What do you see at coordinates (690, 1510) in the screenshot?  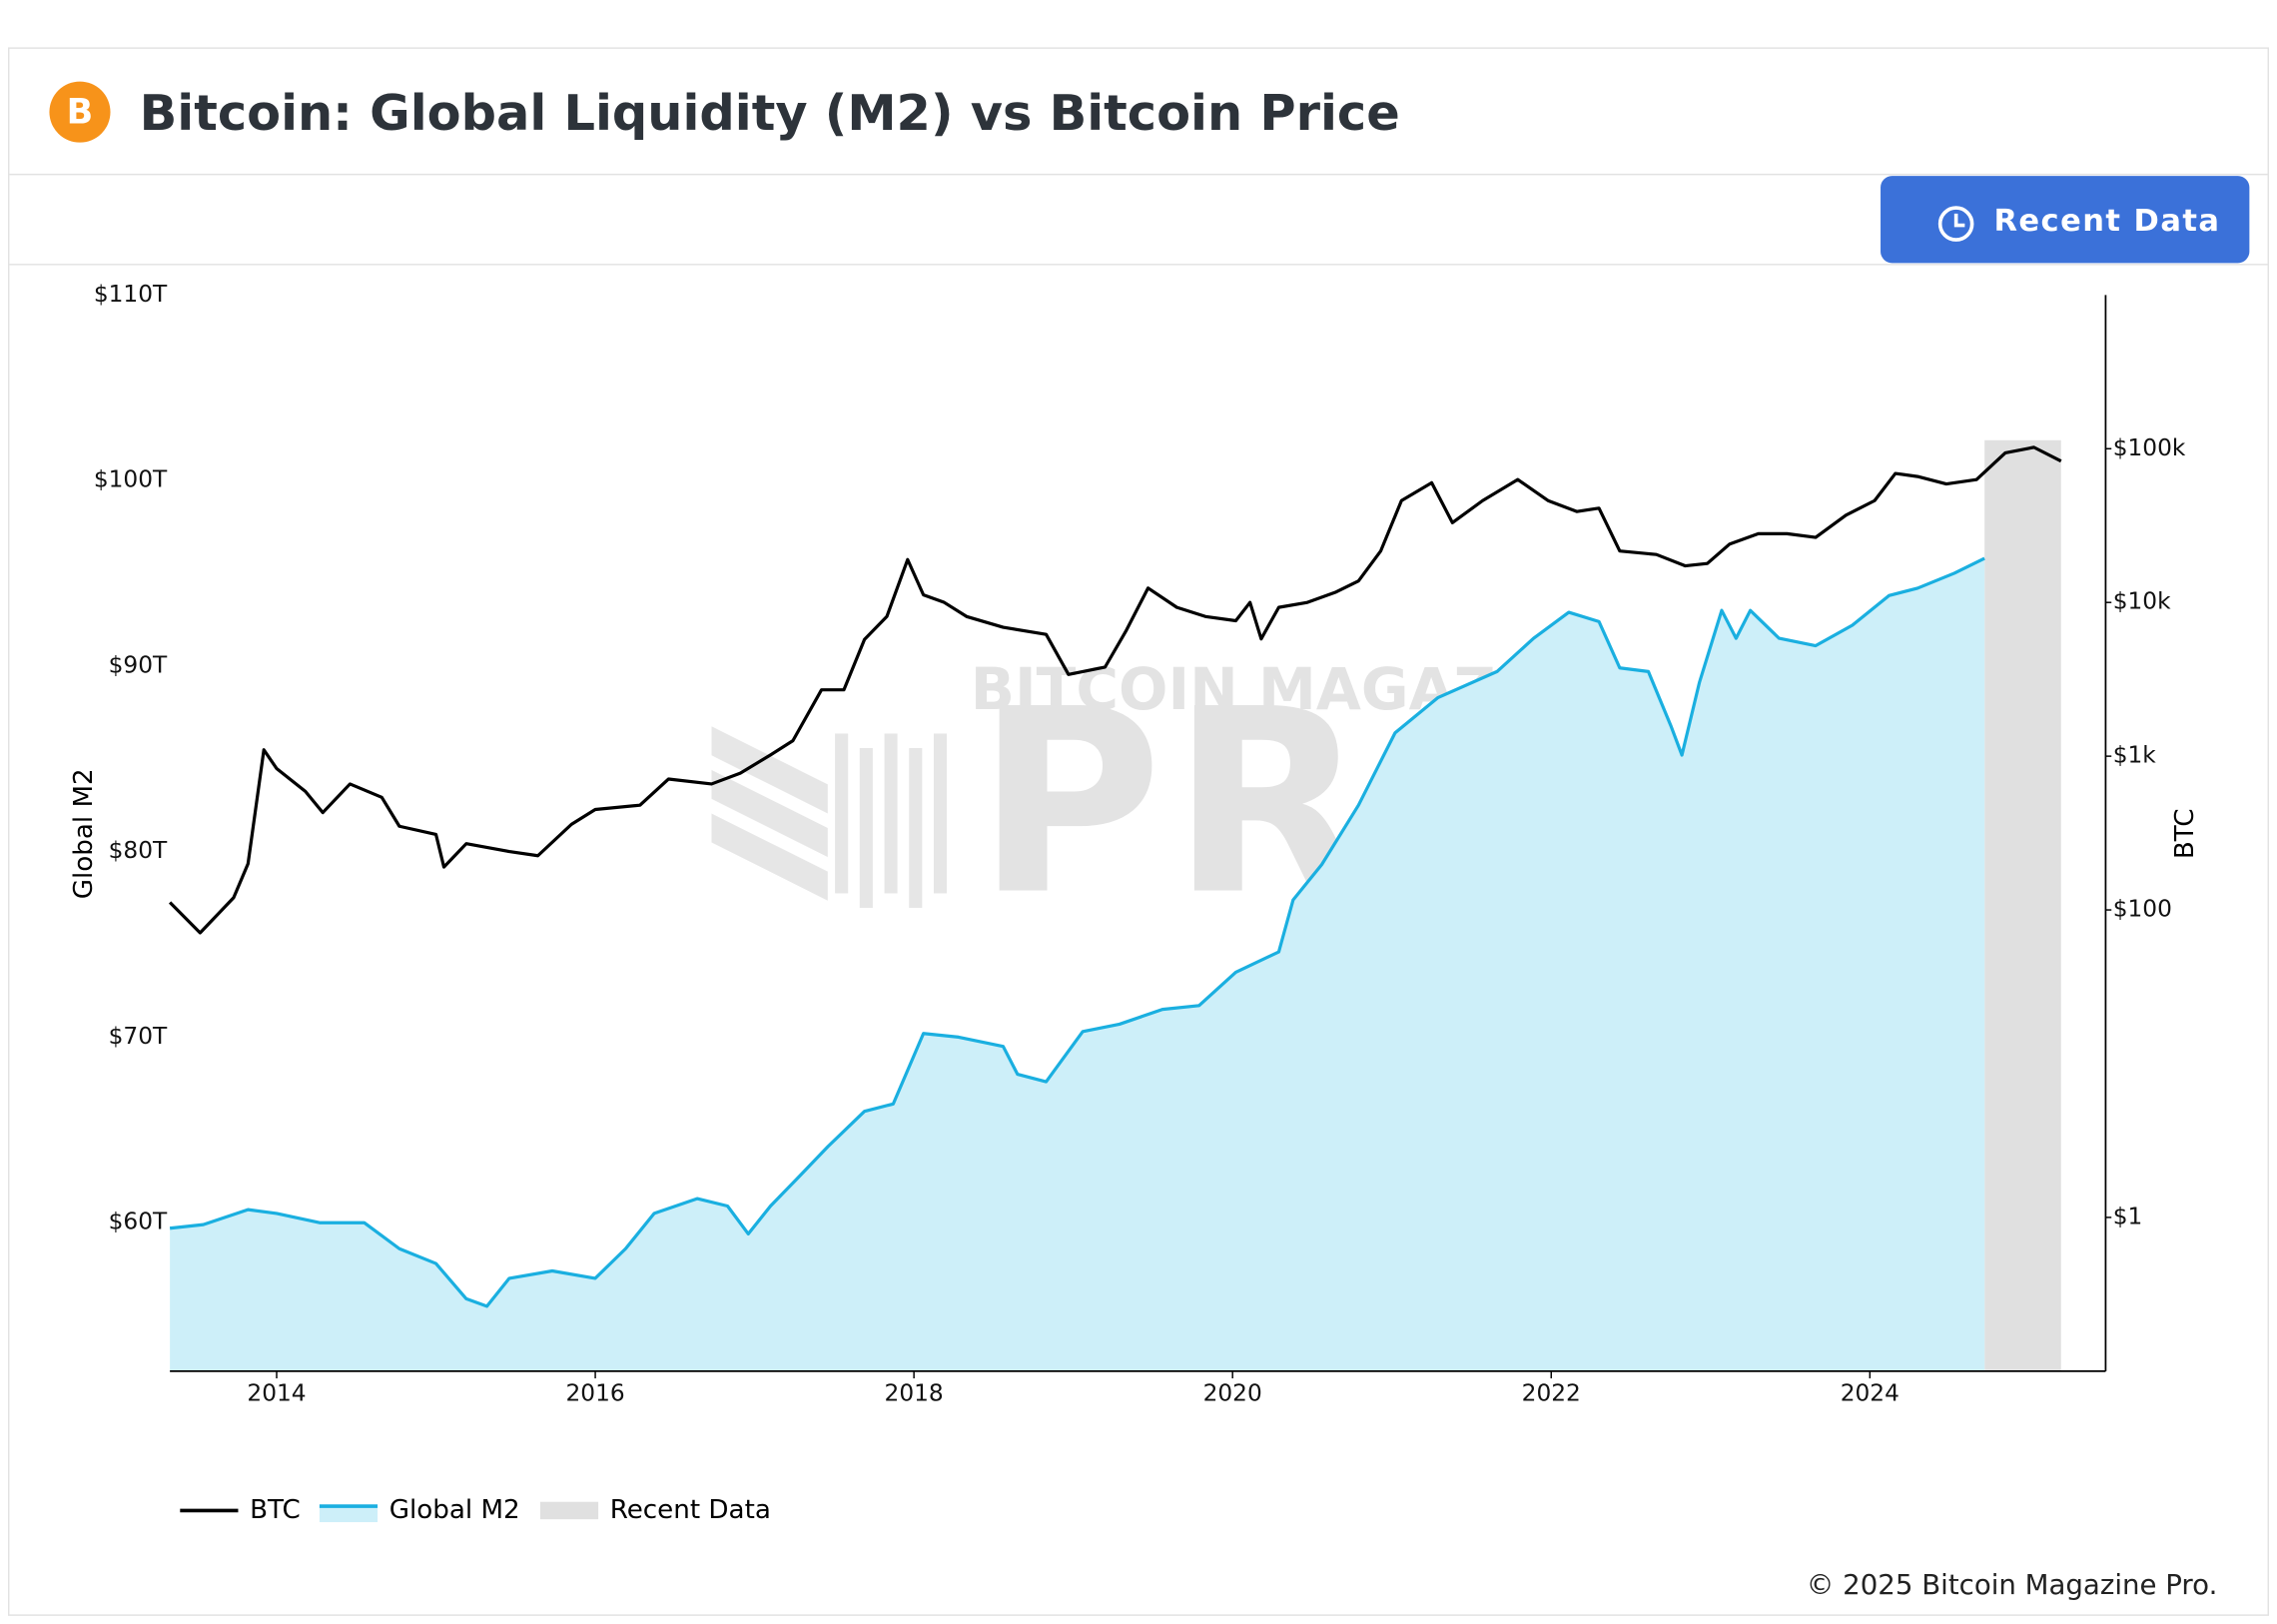 I see `legend-label: Recent Data` at bounding box center [690, 1510].